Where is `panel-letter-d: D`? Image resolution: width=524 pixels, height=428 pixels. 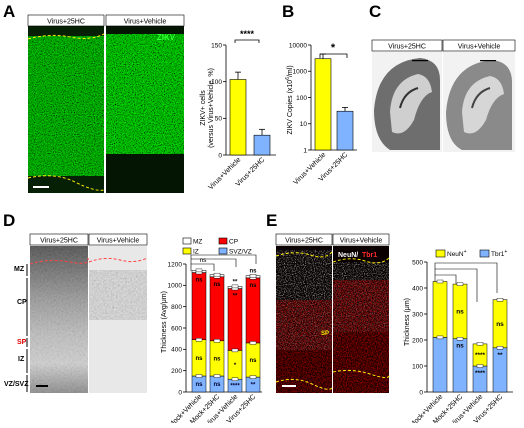
panel-letter-d: D is located at coordinates (9, 220).